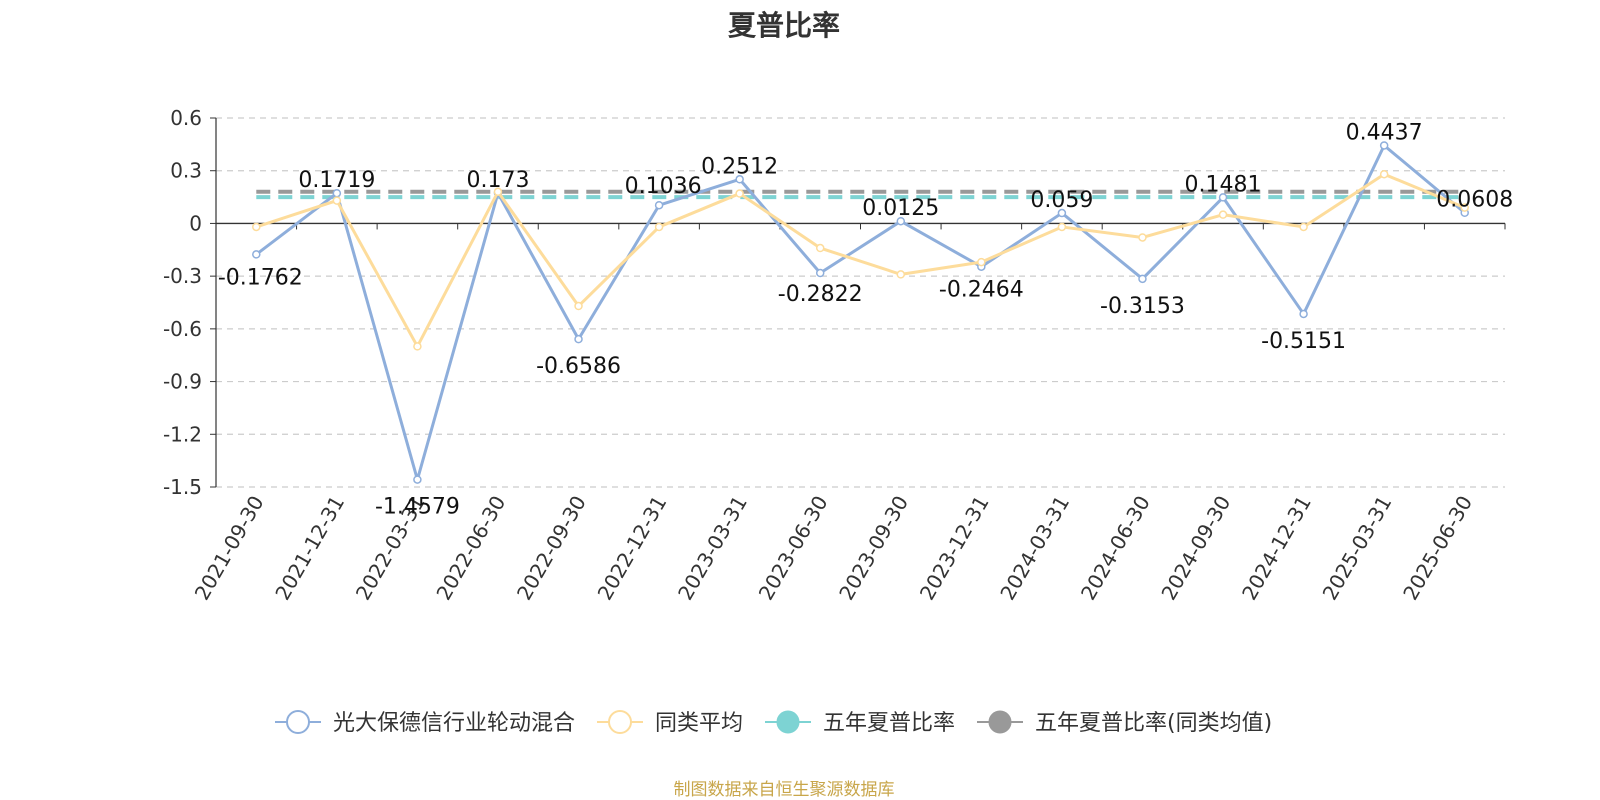 This screenshot has width=1600, height=800. I want to click on data-label: -1.4579, so click(417, 507).